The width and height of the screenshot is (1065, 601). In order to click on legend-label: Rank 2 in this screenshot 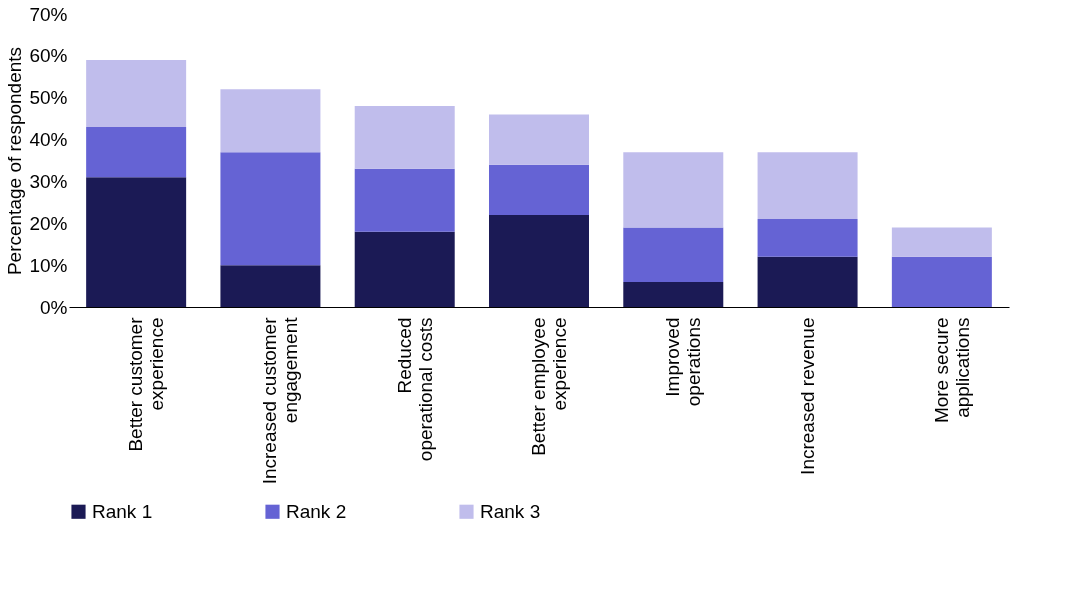, I will do `click(316, 511)`.